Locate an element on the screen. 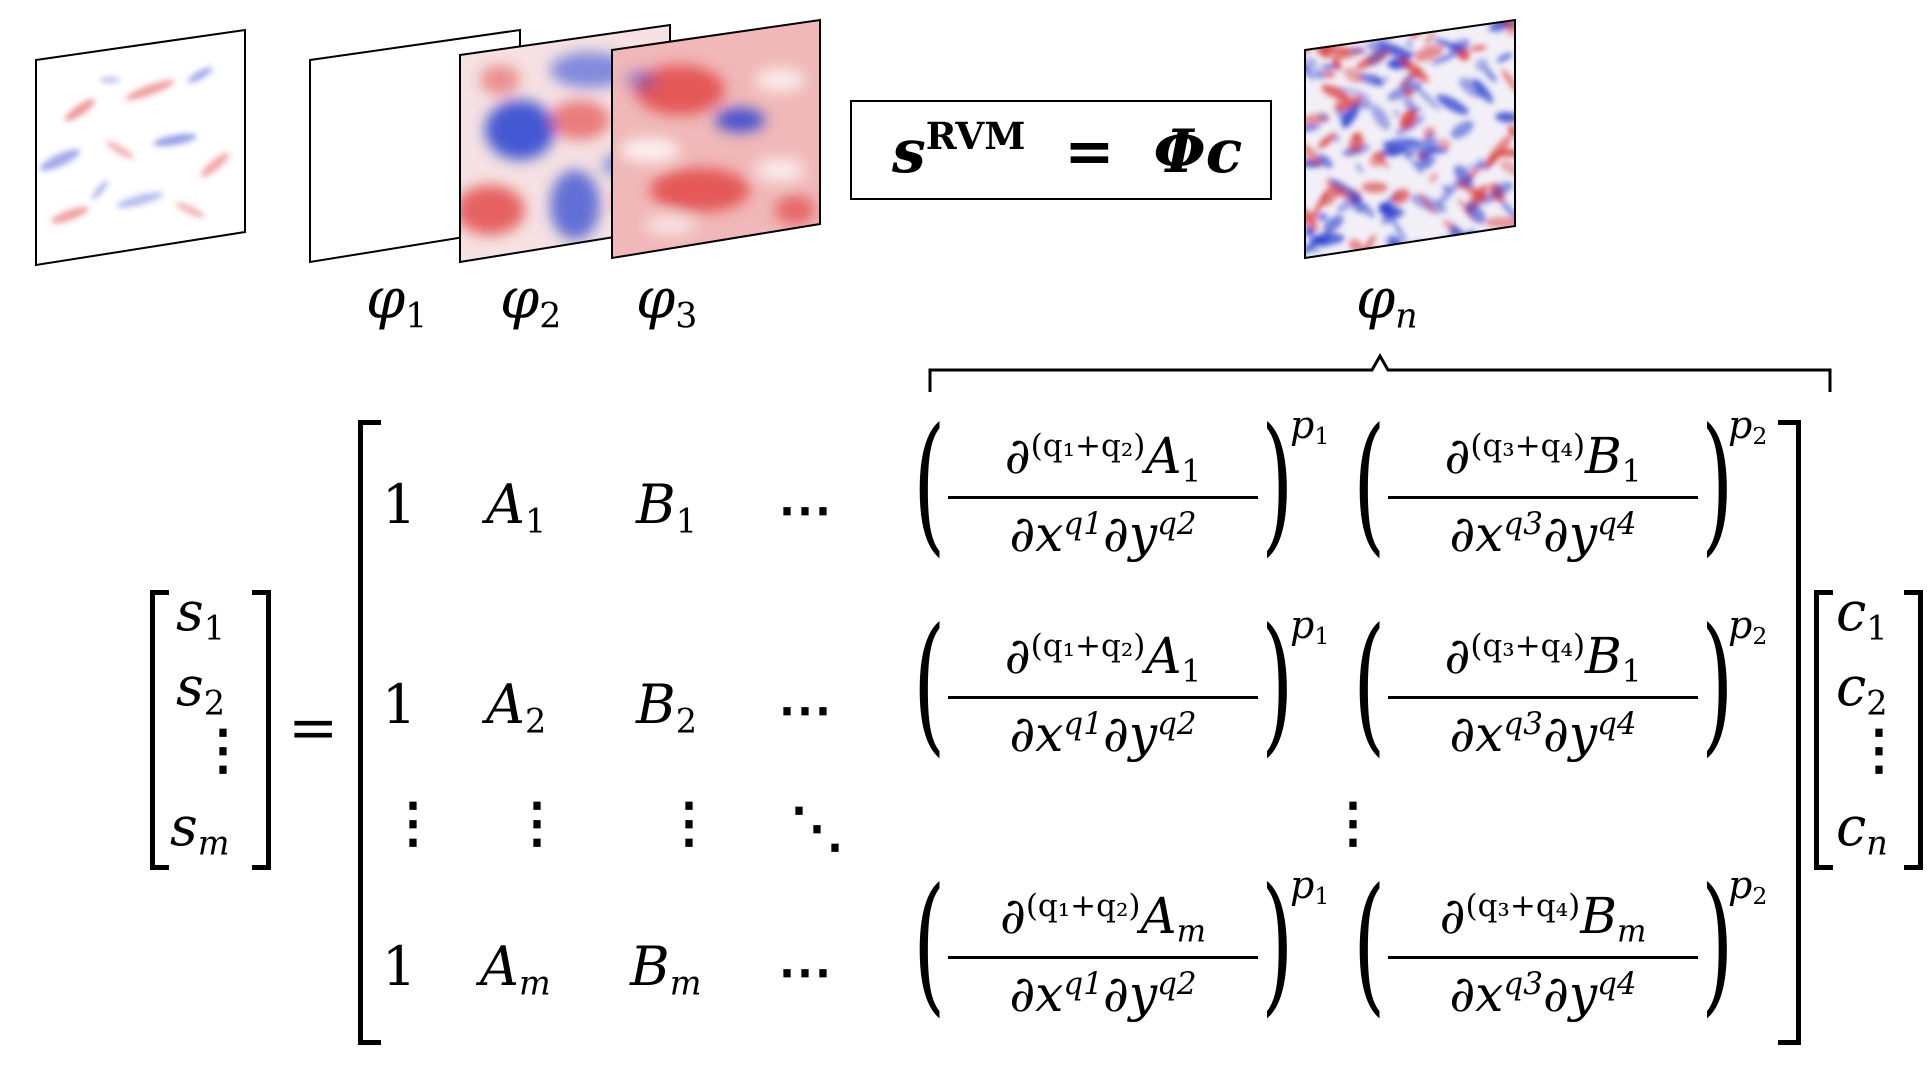 This screenshot has height=1065, width=1927. cell-2-b: B2 is located at coordinates (666, 707).